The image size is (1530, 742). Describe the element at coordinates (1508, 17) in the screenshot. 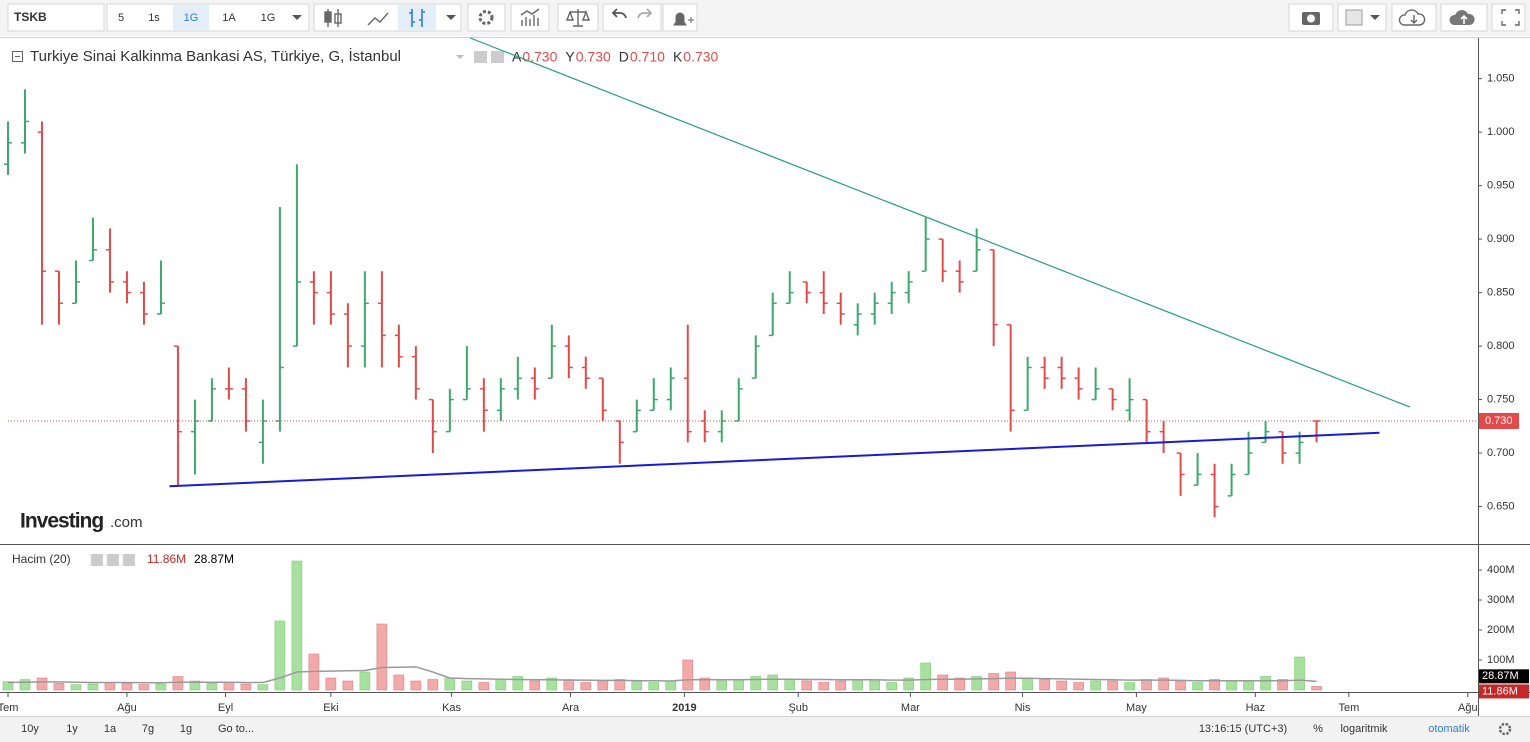

I see `fullscreen-button` at that location.